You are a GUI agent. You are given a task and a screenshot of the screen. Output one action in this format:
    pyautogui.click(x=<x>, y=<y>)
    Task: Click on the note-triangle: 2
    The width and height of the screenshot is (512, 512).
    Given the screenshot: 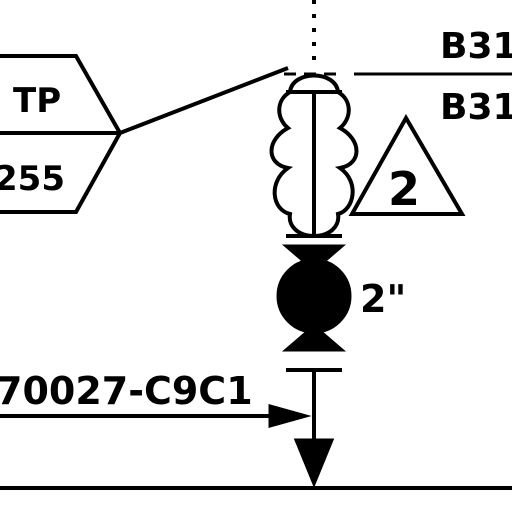 What is the action you would take?
    pyautogui.click(x=407, y=164)
    